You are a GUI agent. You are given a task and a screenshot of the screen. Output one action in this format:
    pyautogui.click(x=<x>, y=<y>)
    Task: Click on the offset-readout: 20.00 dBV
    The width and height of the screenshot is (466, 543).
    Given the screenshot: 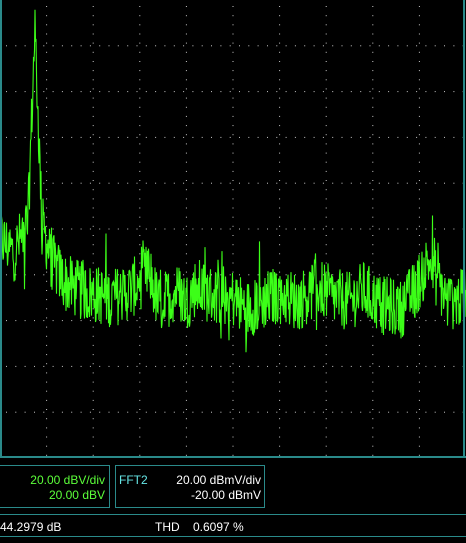 What is the action you would take?
    pyautogui.click(x=76, y=495)
    